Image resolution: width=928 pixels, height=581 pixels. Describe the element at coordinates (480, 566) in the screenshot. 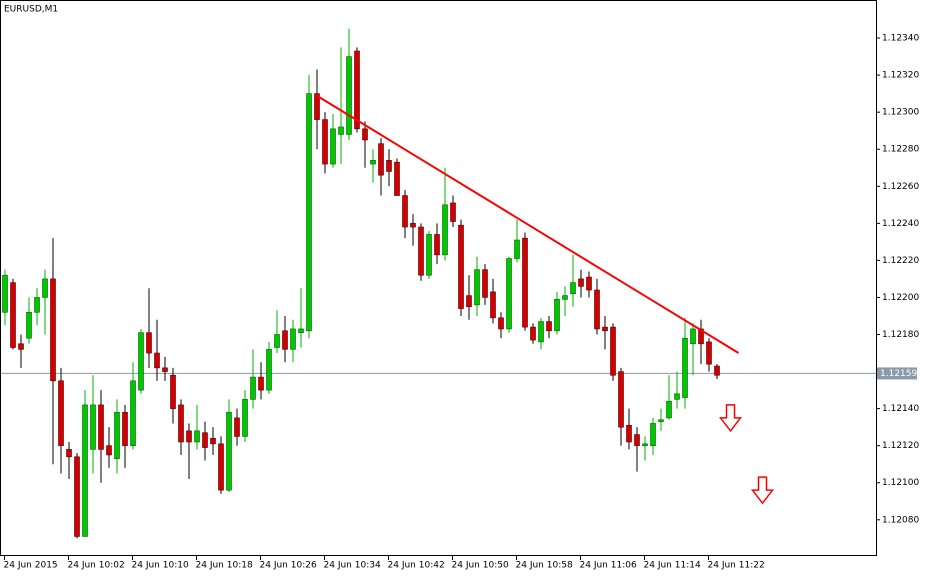

I see `x-tick-label: 24 Jun 10:50` at that location.